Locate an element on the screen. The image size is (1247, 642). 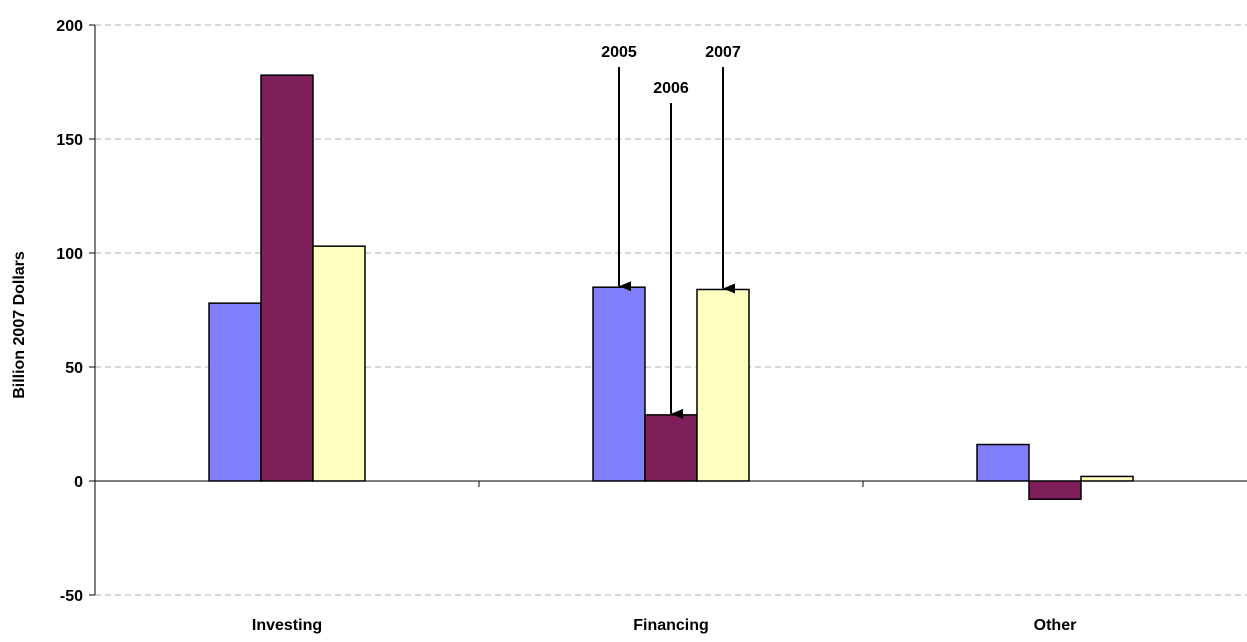
bar-financing-2007 is located at coordinates (723, 385).